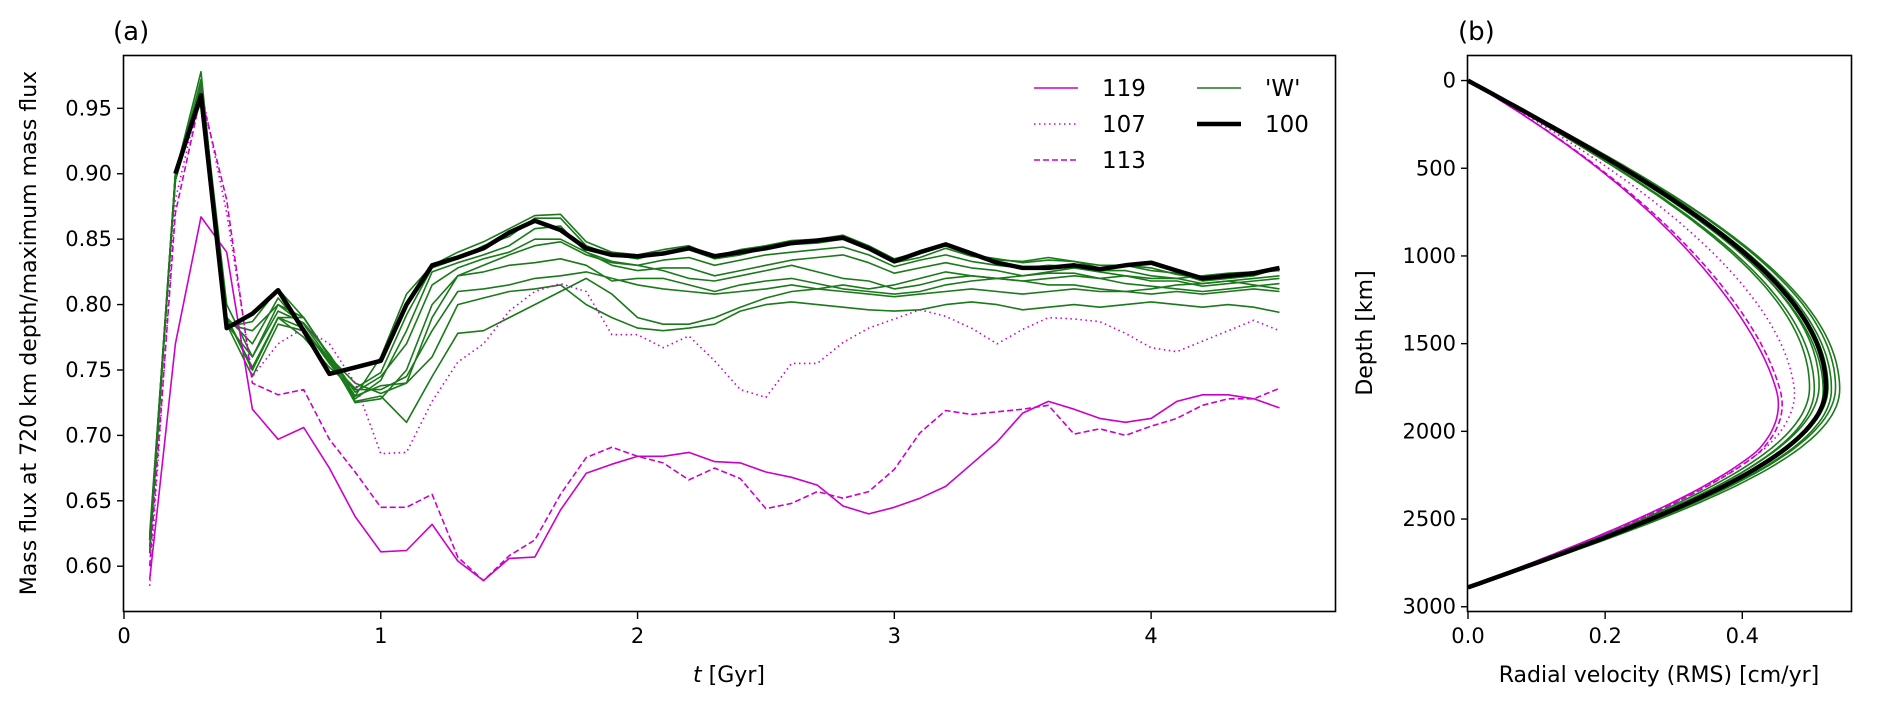 This screenshot has width=1892, height=706. What do you see at coordinates (1429, 607) in the screenshot?
I see `panel-b-ytick-label: 3000` at bounding box center [1429, 607].